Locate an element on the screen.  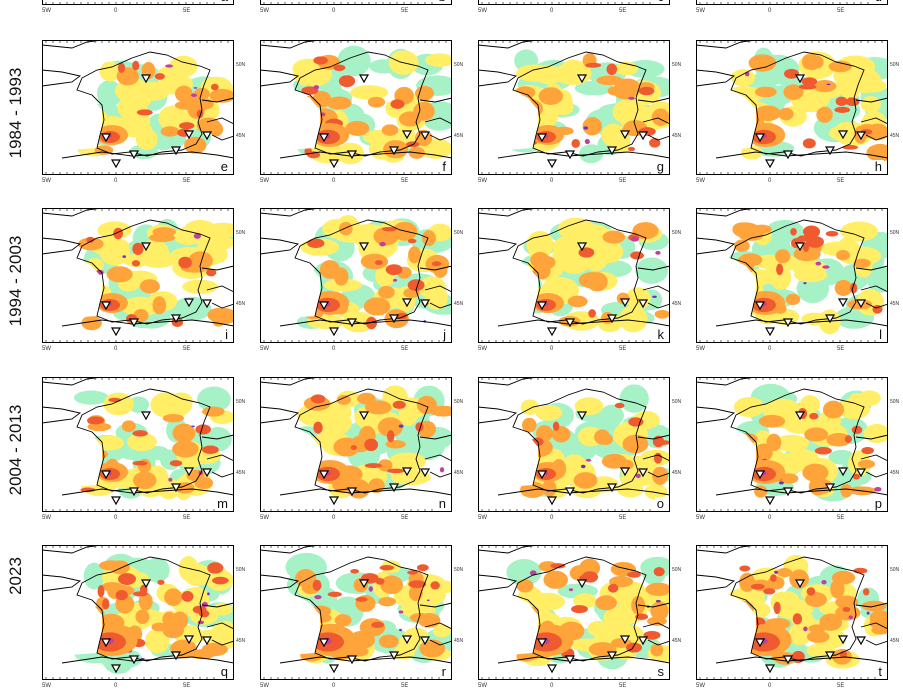
panel-letter: g is located at coordinates (660, 166).